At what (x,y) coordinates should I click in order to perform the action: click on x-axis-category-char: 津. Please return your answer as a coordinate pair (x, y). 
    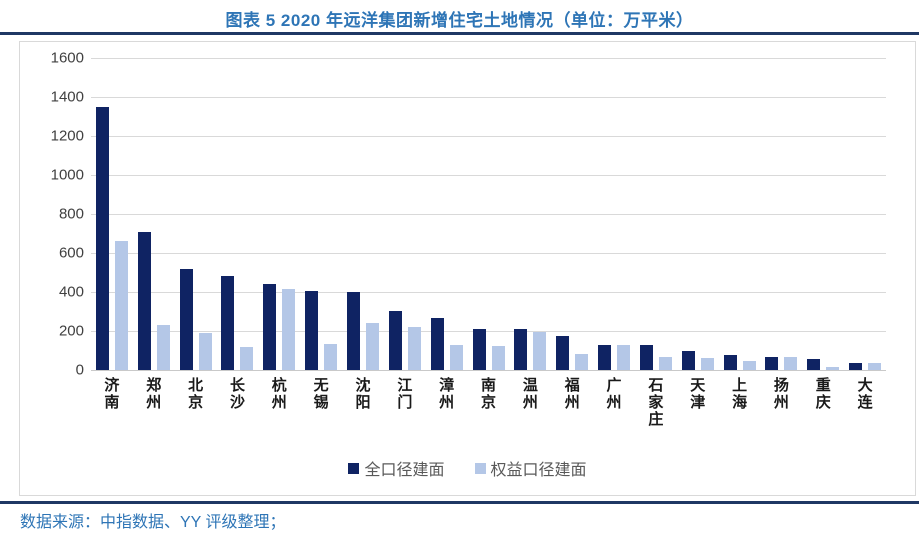
    Looking at the image, I should click on (698, 403).